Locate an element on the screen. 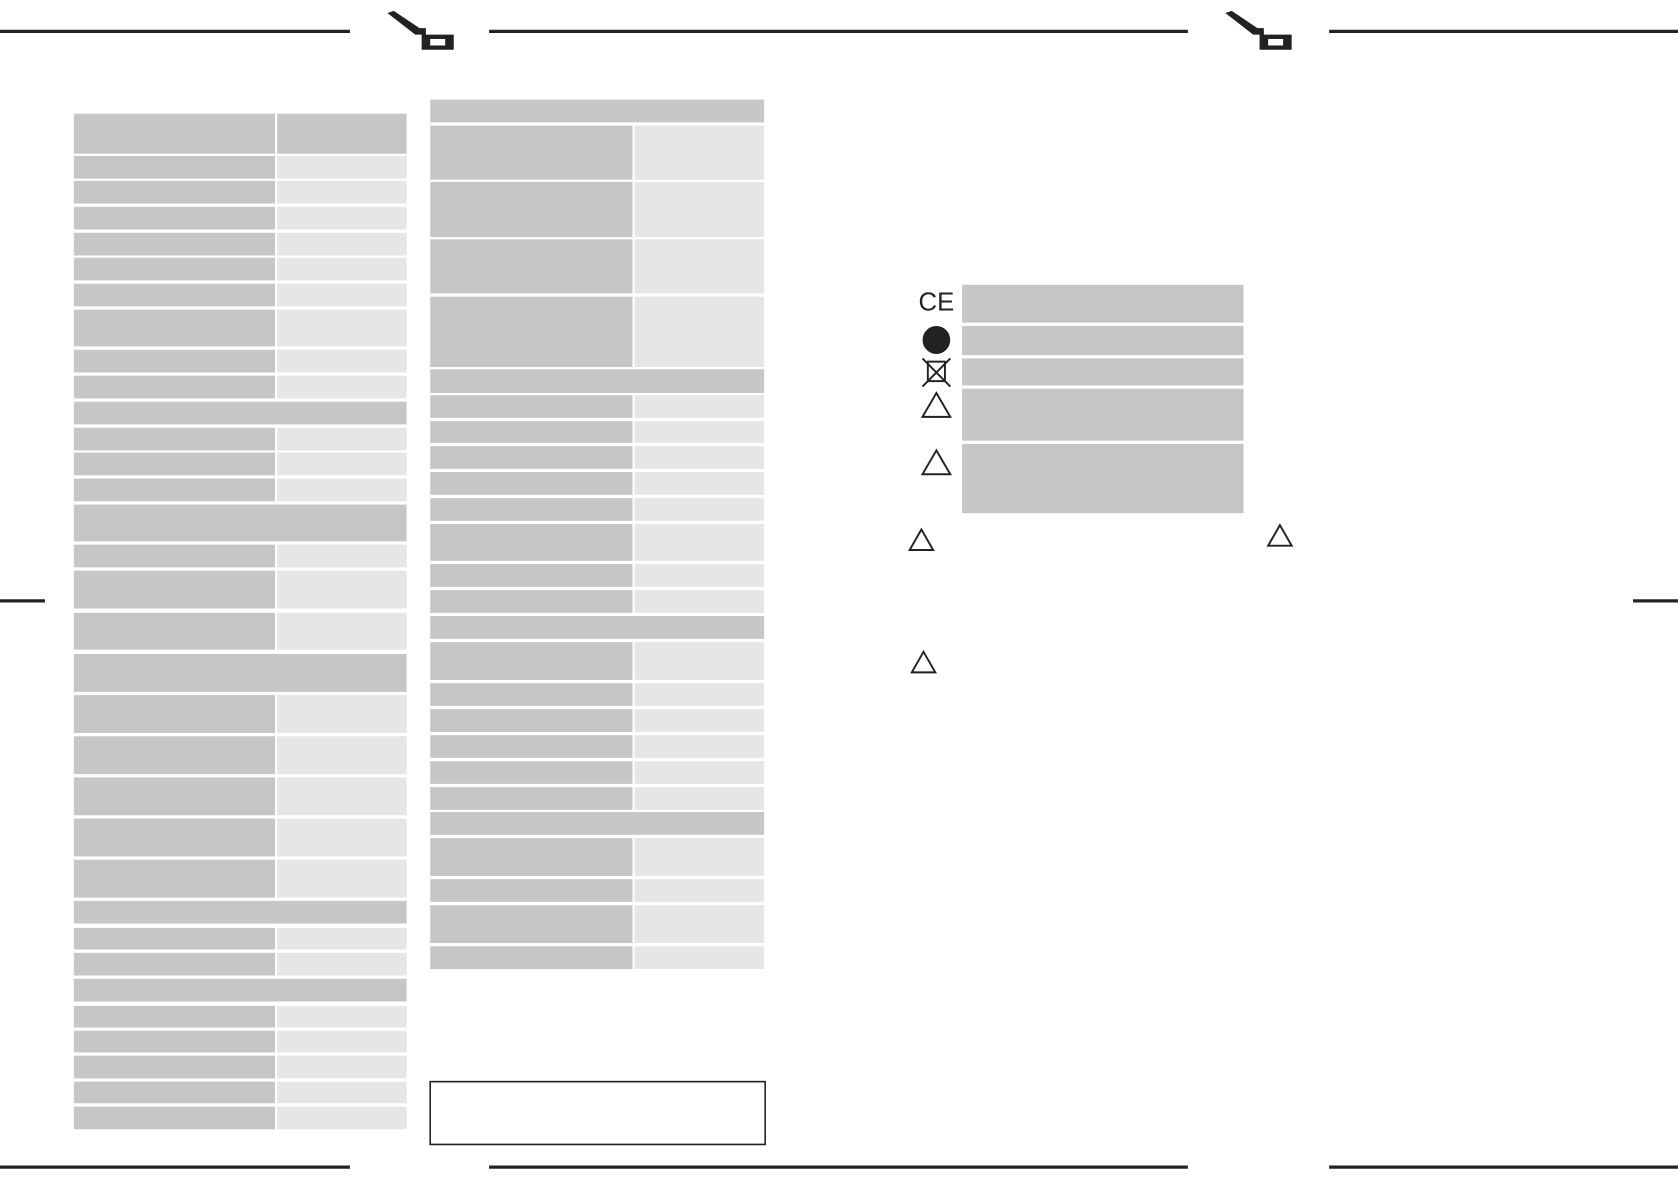 This screenshot has width=1678, height=1191. voltage-icon is located at coordinates (936, 462).